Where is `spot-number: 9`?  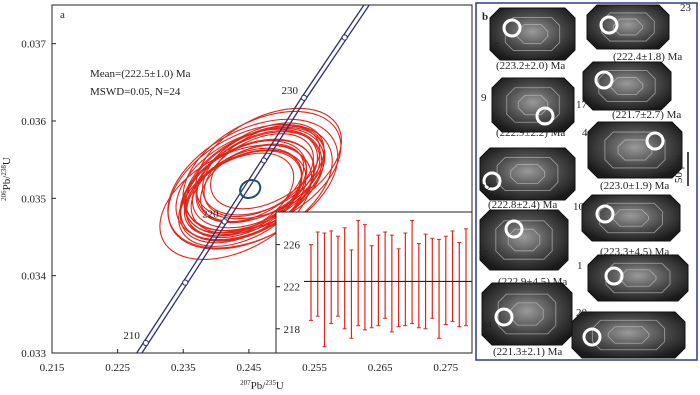
spot-number: 9 is located at coordinates (484, 98).